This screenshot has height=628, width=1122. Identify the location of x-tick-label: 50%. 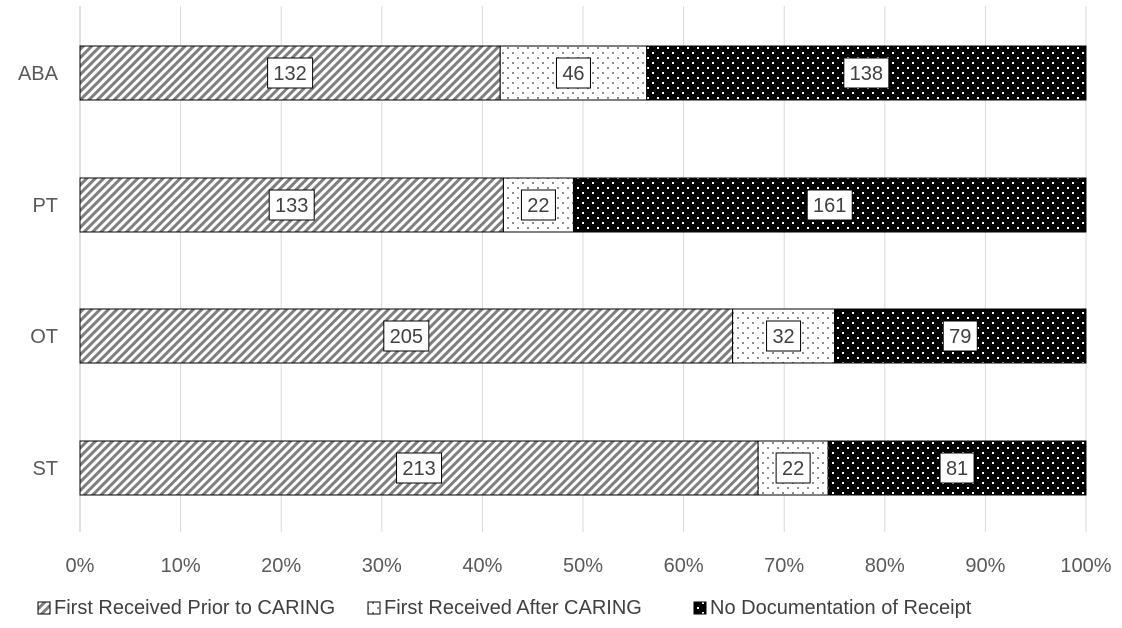
(583, 566).